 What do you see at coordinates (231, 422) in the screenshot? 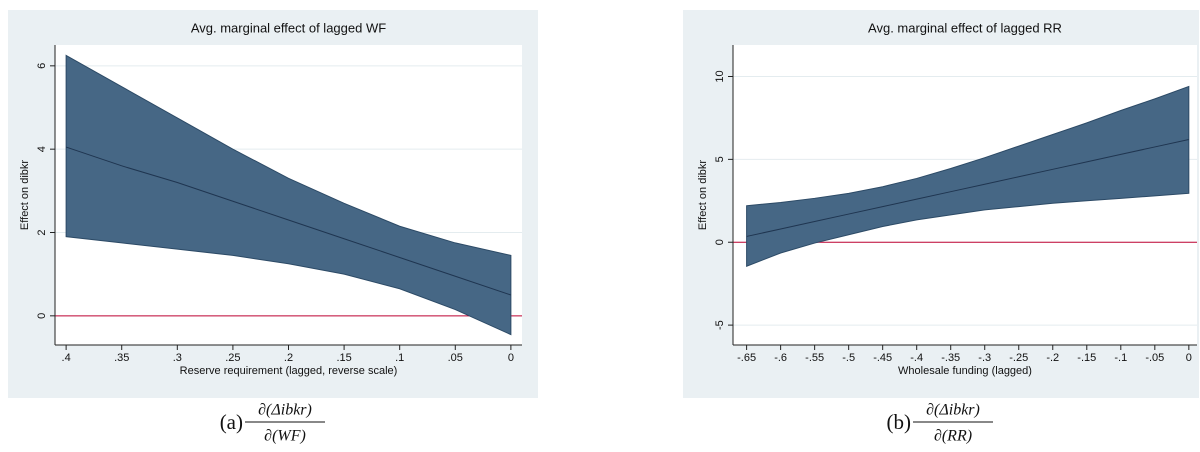
I see `caption-label: (a)` at bounding box center [231, 422].